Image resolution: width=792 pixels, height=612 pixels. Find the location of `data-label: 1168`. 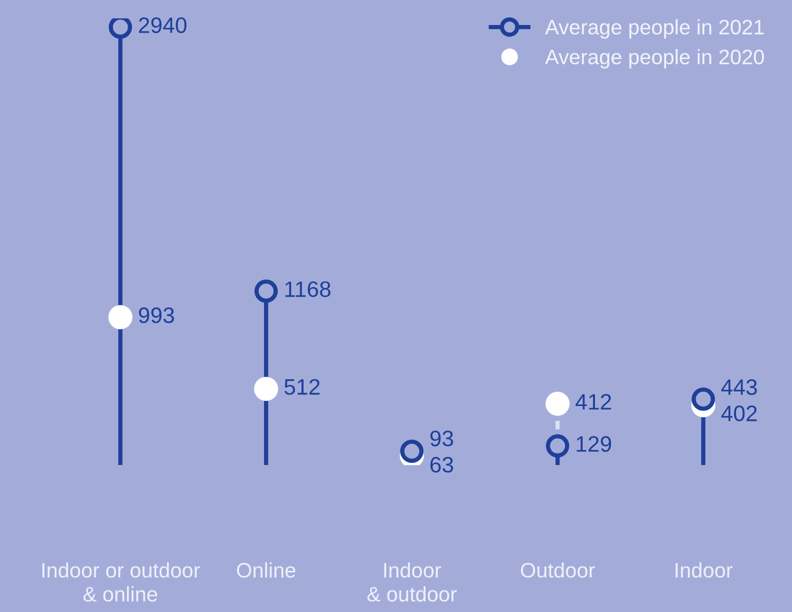

data-label: 1168 is located at coordinates (307, 289).